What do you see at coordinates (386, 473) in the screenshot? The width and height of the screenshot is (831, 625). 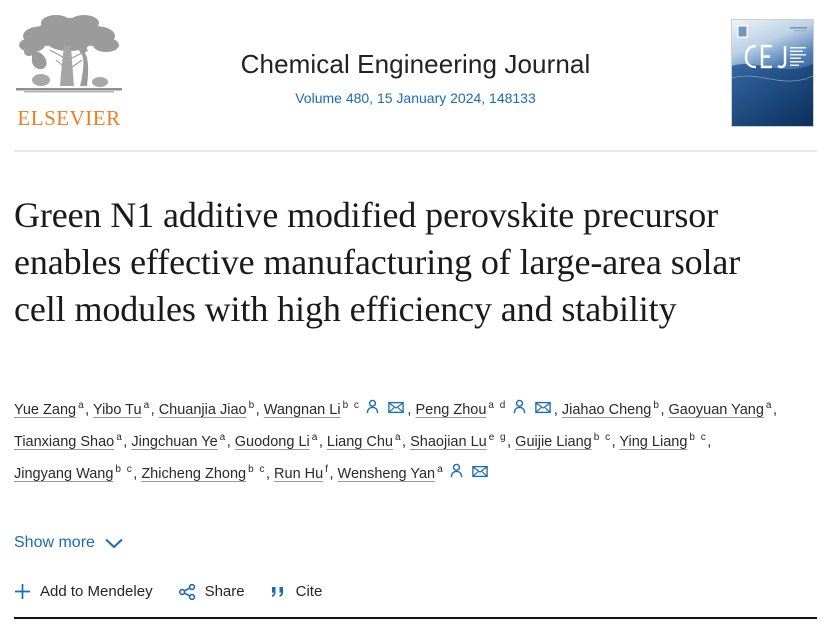 I see `author-name: Wensheng Yan` at bounding box center [386, 473].